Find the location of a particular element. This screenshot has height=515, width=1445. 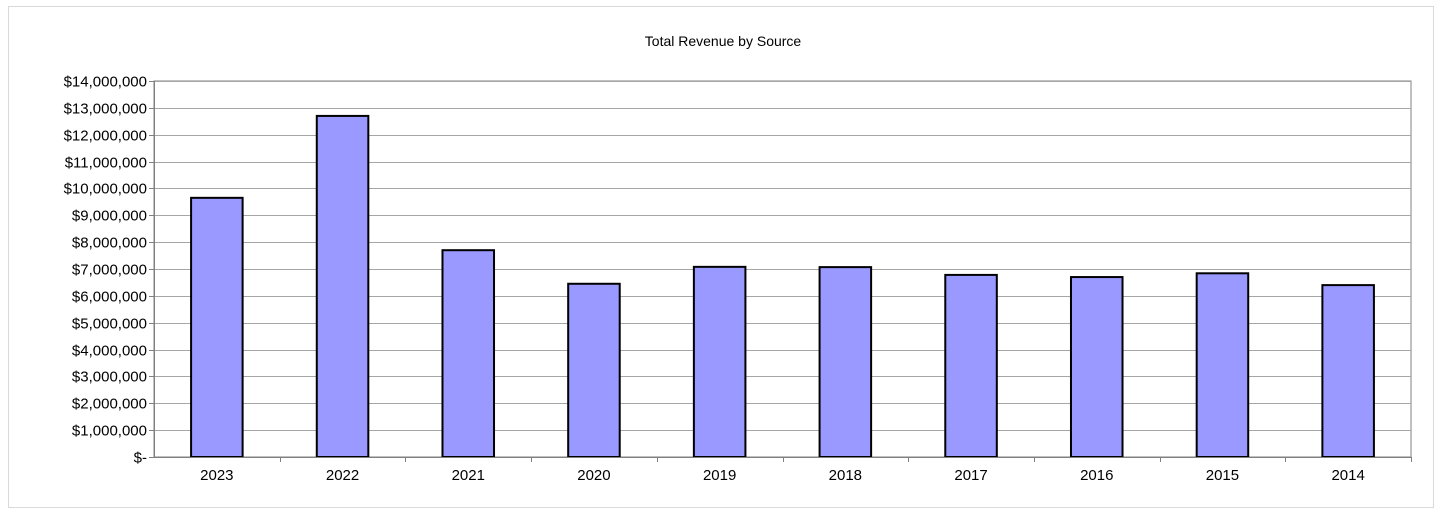

y-tick-label: $7,000,000 is located at coordinates (109, 270).